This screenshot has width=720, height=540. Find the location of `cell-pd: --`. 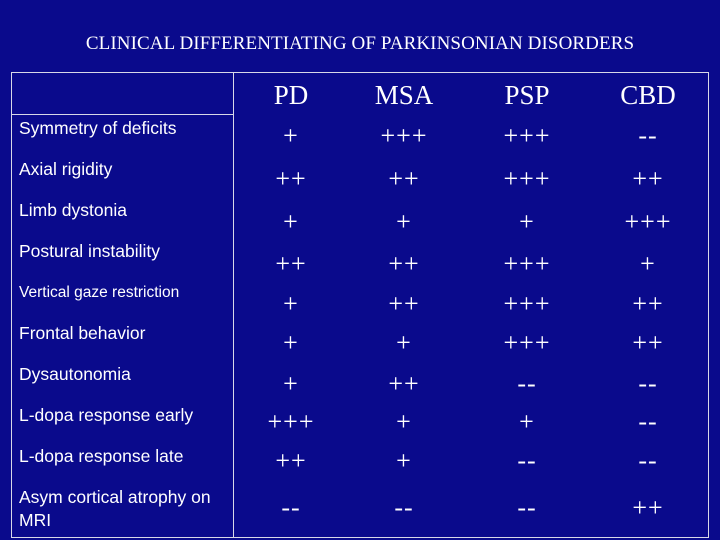

cell-pd: -- is located at coordinates (291, 507).